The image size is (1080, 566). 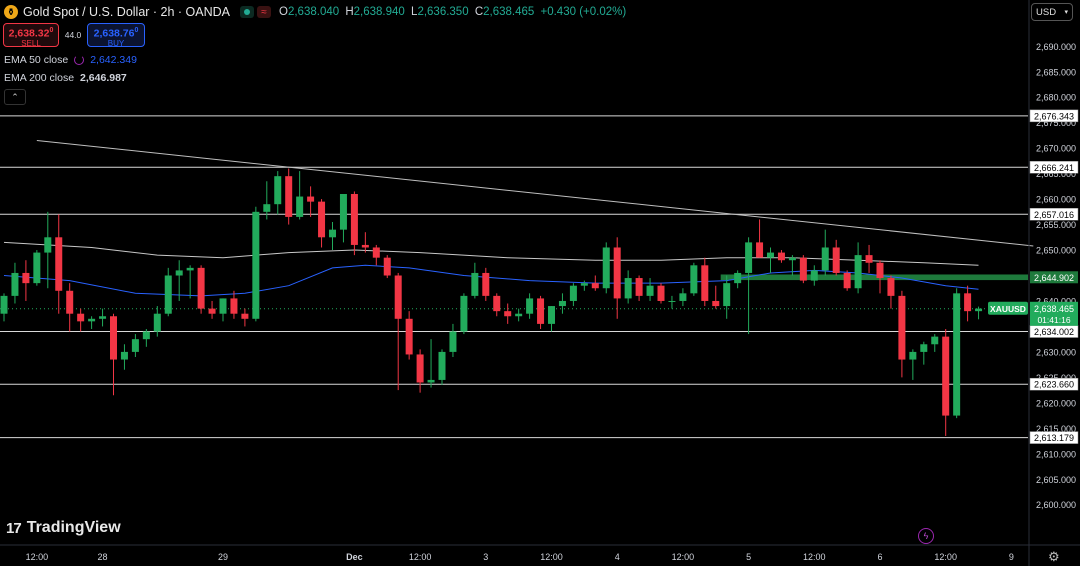 I want to click on ema50-legend: EMA 50 close 2,642.349, so click(x=70, y=60).